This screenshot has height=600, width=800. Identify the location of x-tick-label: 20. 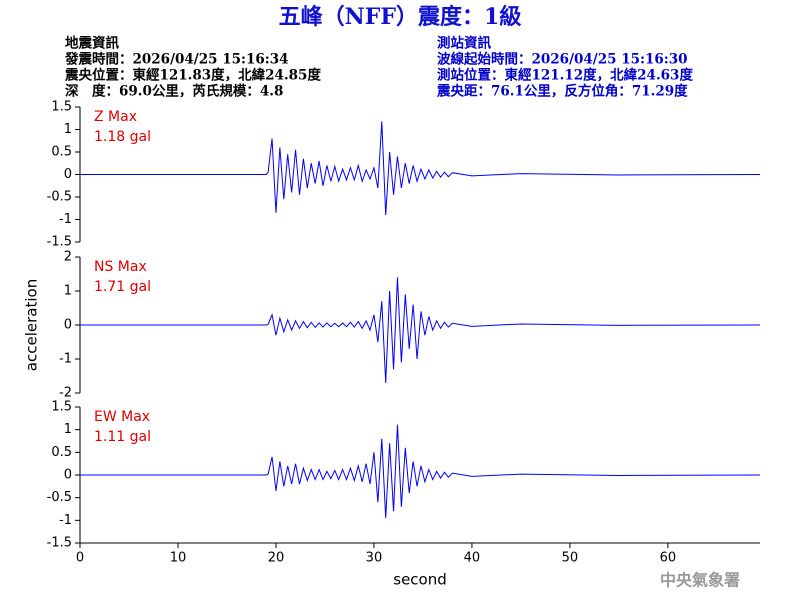
(276, 558).